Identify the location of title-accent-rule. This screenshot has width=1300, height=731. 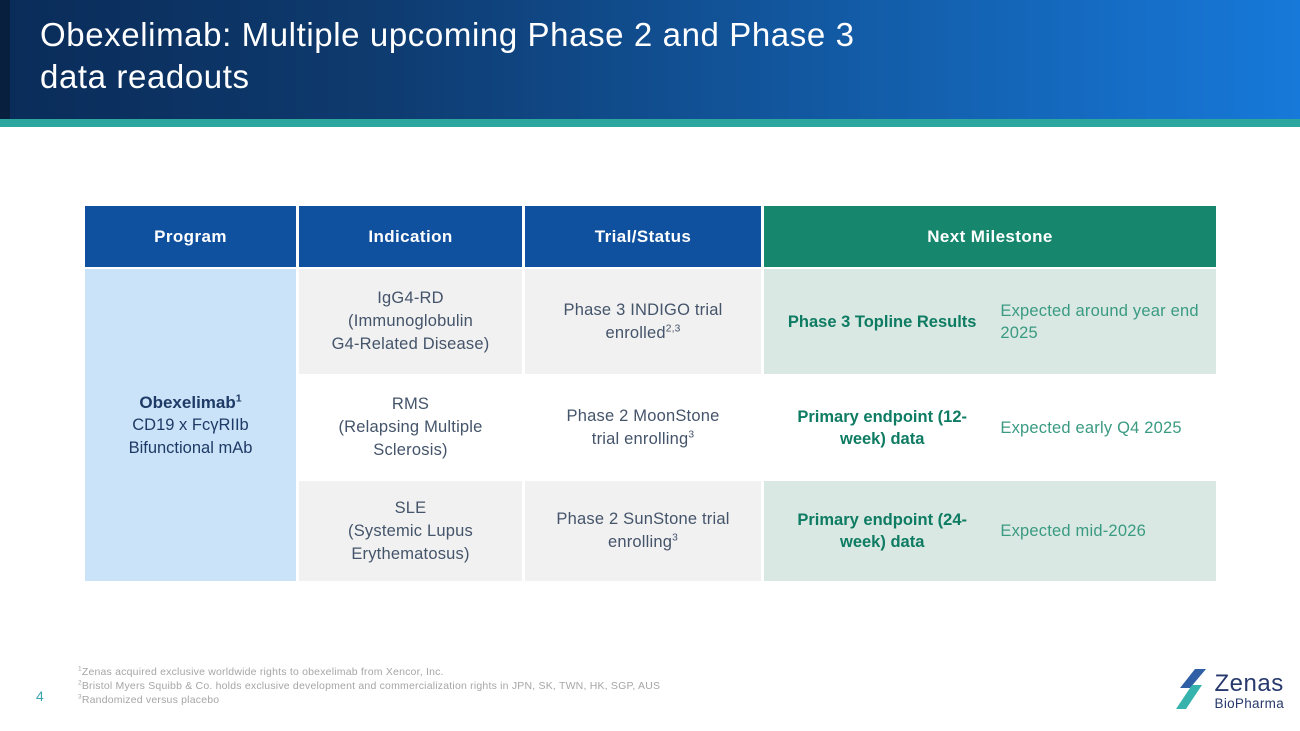
(650, 123).